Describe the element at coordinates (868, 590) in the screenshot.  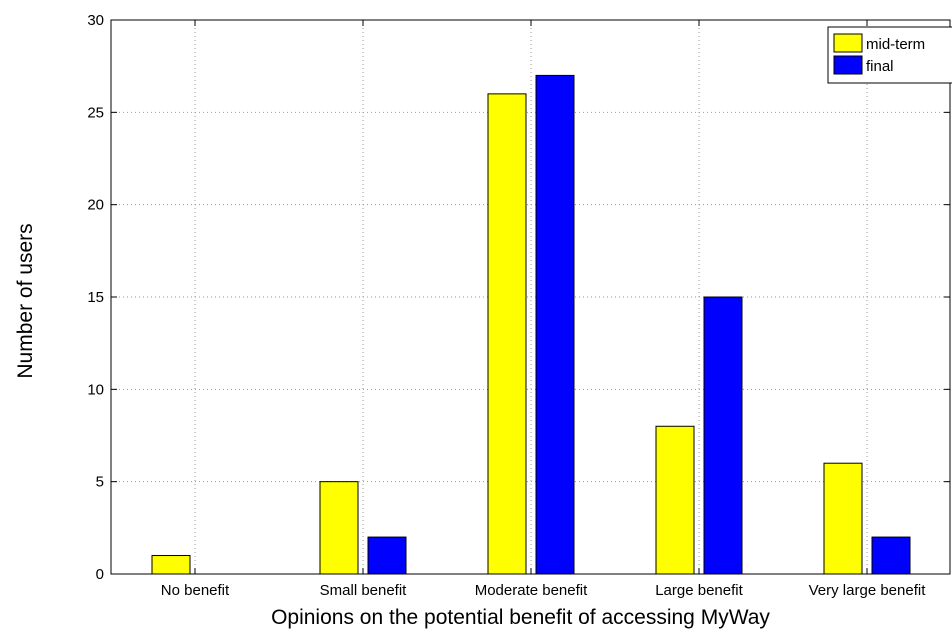
I see `x-tick-label: Very large benefit` at that location.